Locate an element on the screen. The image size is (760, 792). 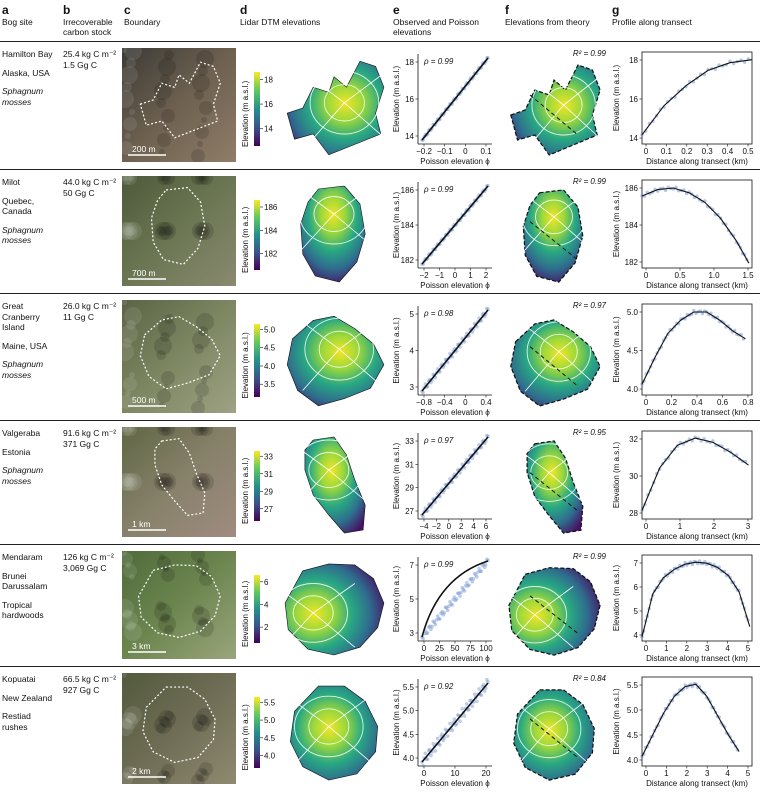
y-tick-label: 5.5 is located at coordinates (409, 687).